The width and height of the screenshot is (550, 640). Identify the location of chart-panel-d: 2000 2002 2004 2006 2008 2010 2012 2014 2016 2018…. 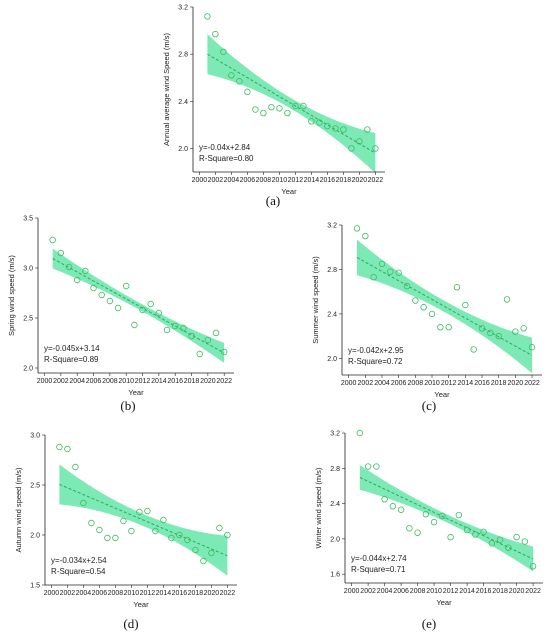
(125, 532).